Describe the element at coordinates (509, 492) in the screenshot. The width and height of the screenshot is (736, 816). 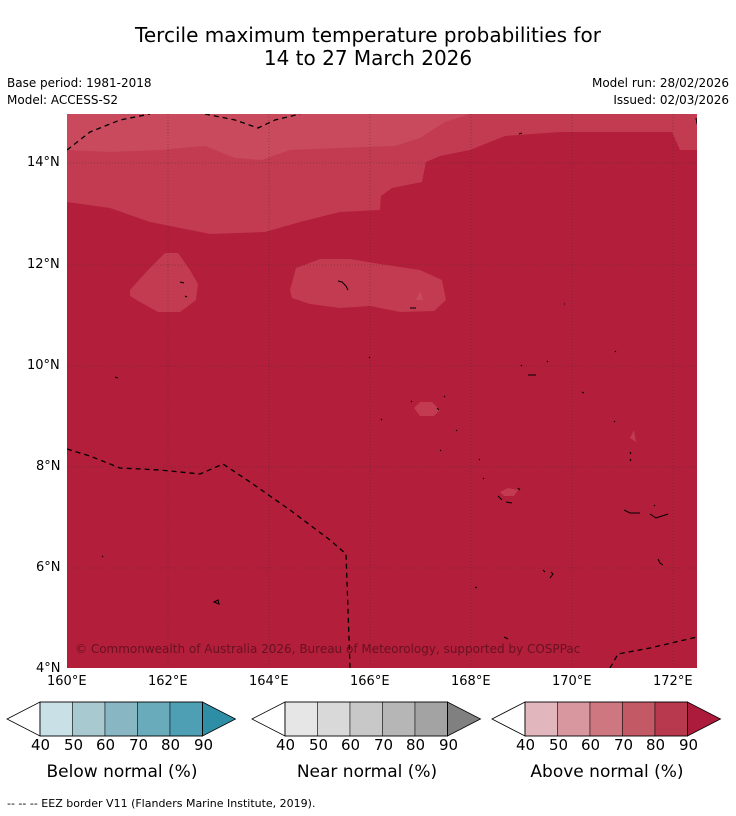
I see `contour-patch-east` at that location.